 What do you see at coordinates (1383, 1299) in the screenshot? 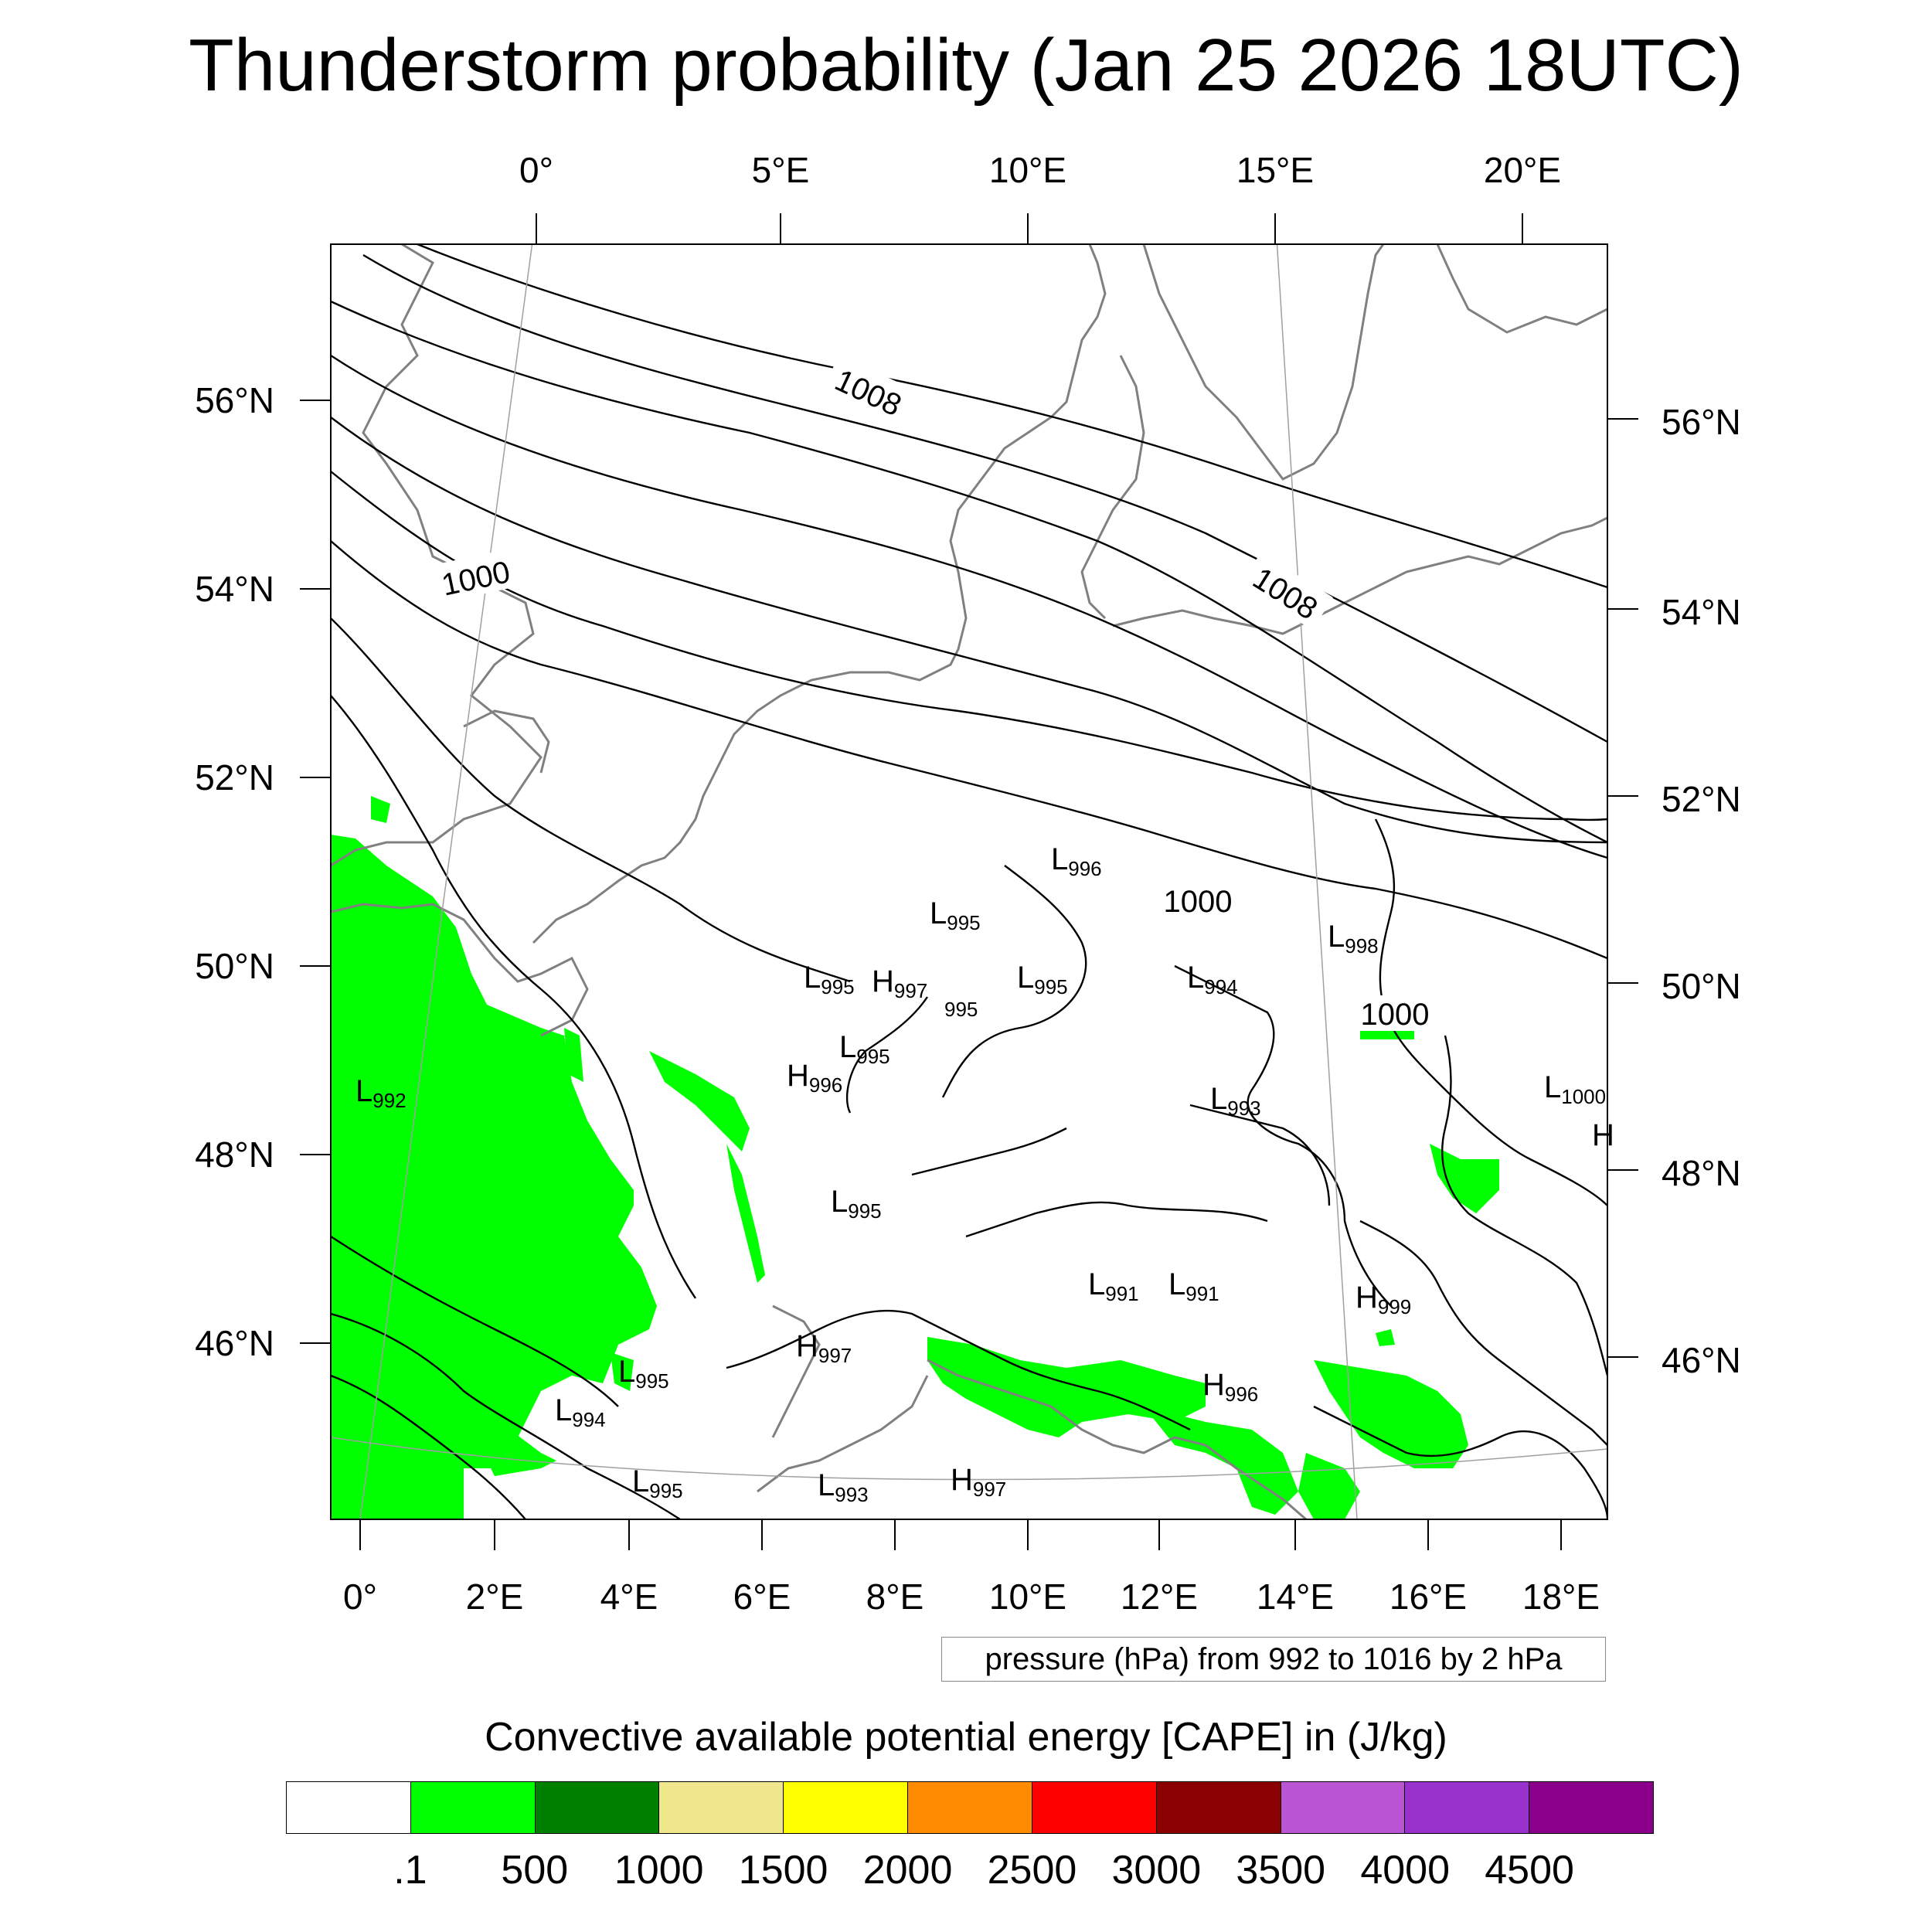
I see `pressure-center: H999` at bounding box center [1383, 1299].